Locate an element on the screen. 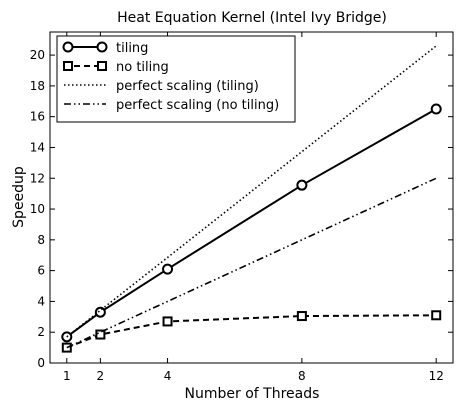  legend-item: perfect scaling (no tiling) is located at coordinates (171, 105).